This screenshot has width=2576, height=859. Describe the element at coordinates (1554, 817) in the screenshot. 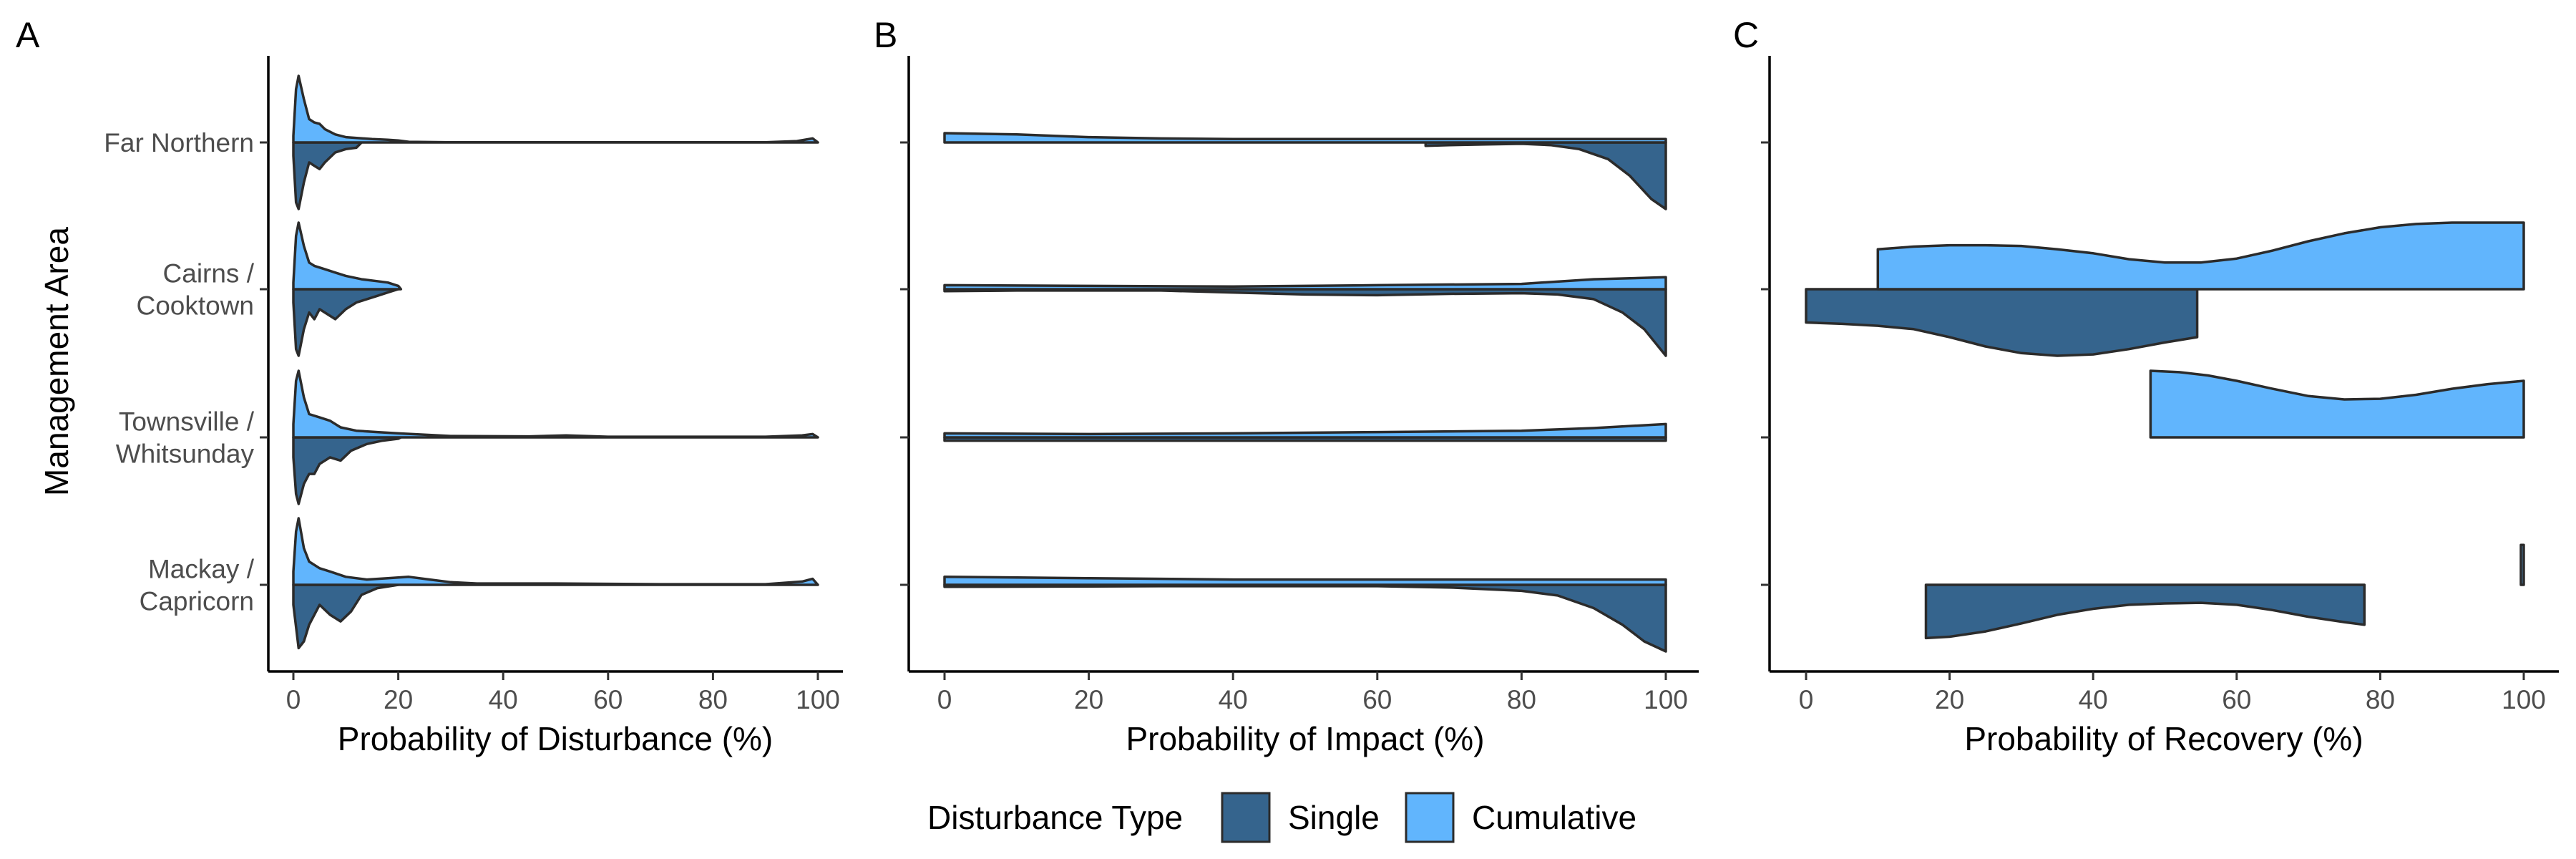

I see `legend-label-cumulative: Cumulative` at that location.